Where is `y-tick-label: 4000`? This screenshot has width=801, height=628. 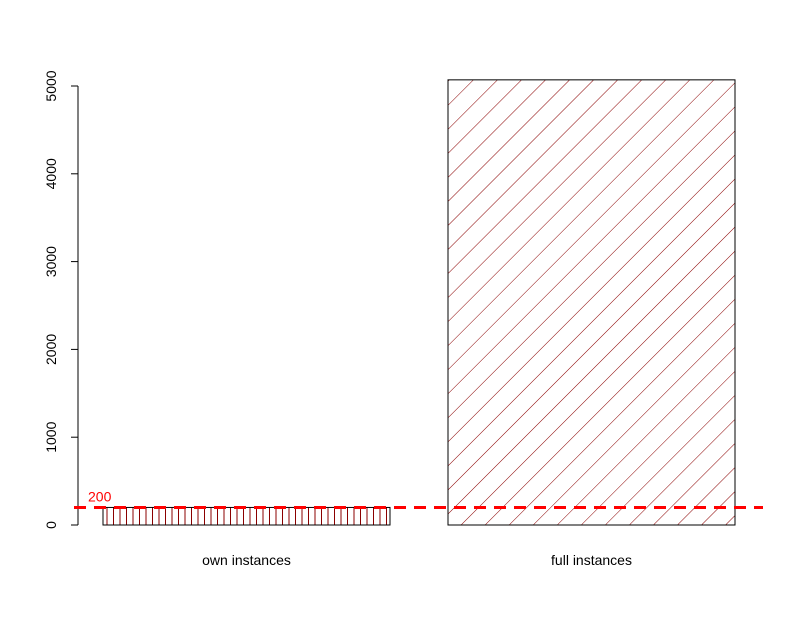 y-tick-label: 4000 is located at coordinates (51, 173).